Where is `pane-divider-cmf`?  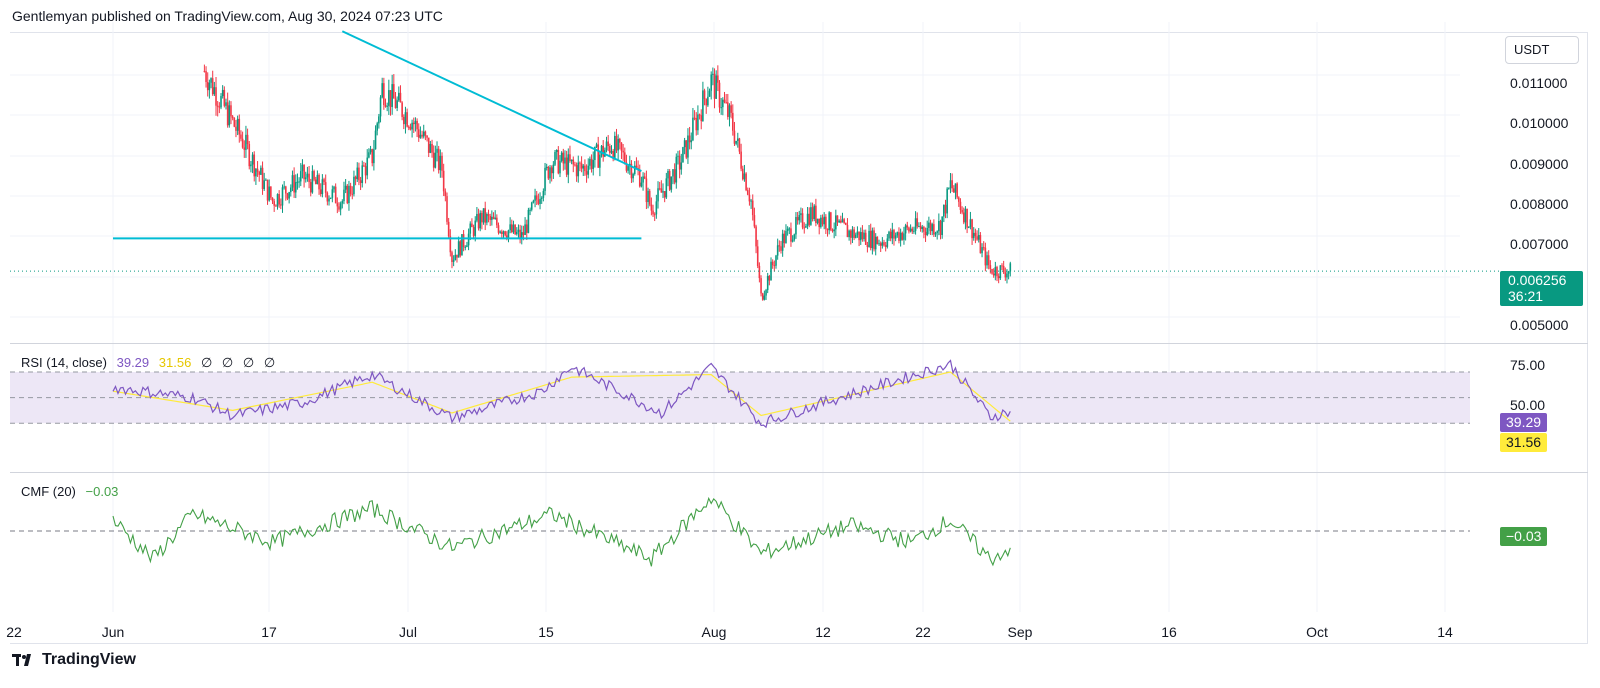 pane-divider-cmf is located at coordinates (799, 472).